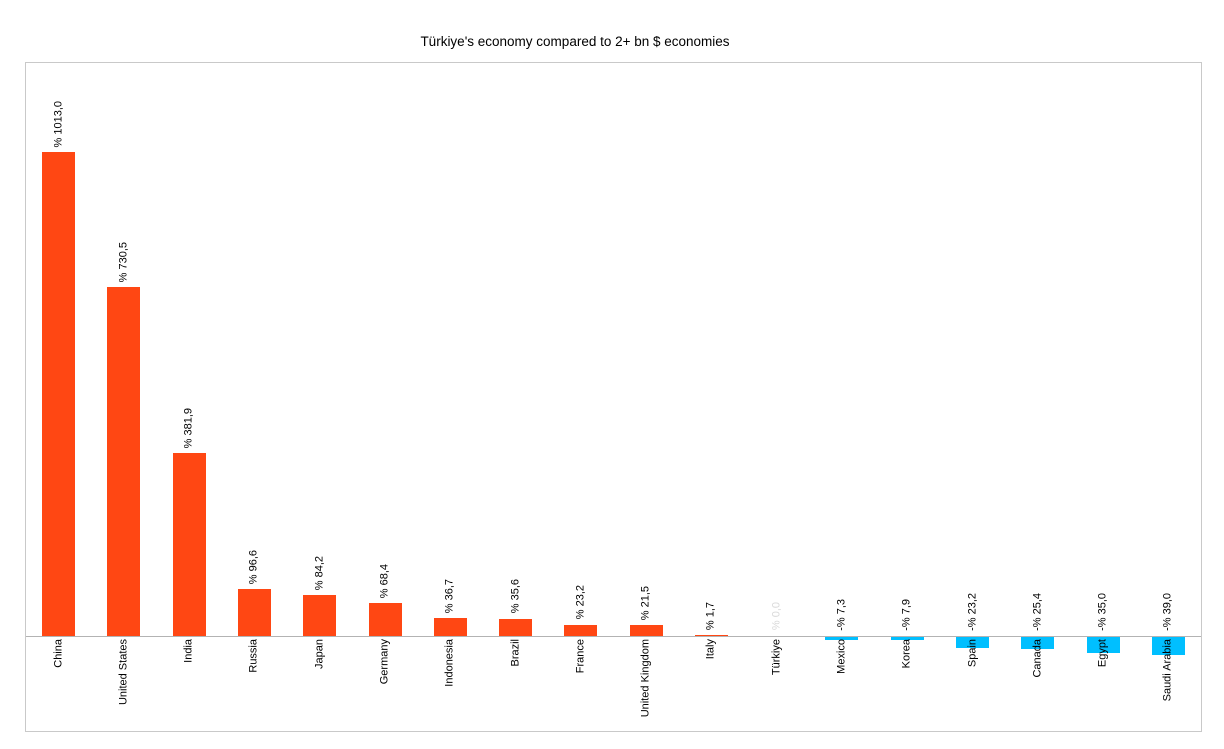  Describe the element at coordinates (514, 596) in the screenshot. I see `value-label: % 35,6` at that location.